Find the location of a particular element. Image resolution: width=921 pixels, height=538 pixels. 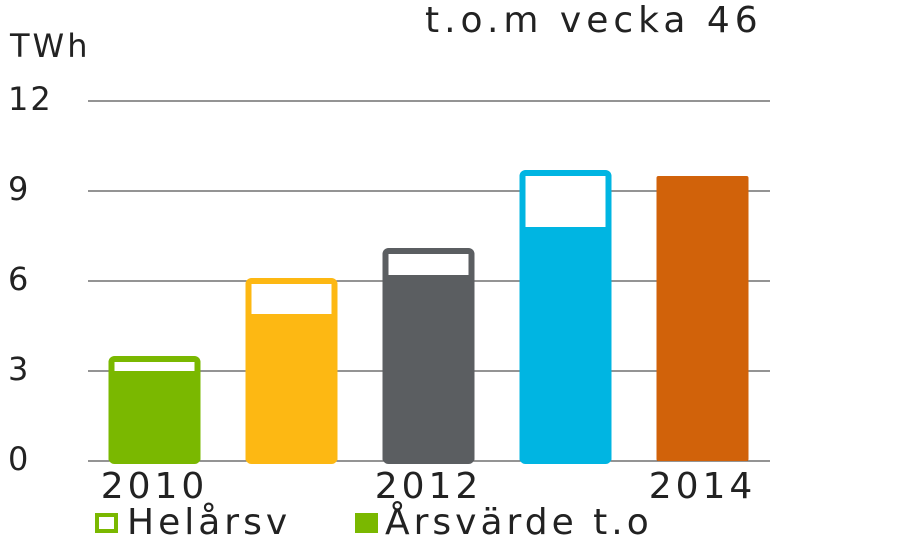

legend-label: Helårsv is located at coordinates (209, 520).